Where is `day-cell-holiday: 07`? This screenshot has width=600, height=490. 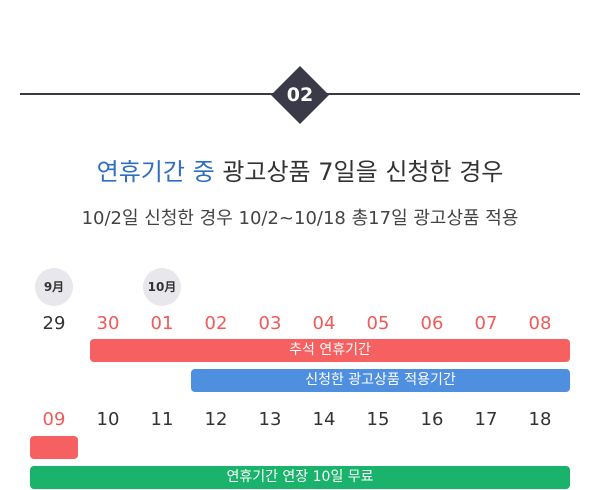 day-cell-holiday: 07 is located at coordinates (486, 323).